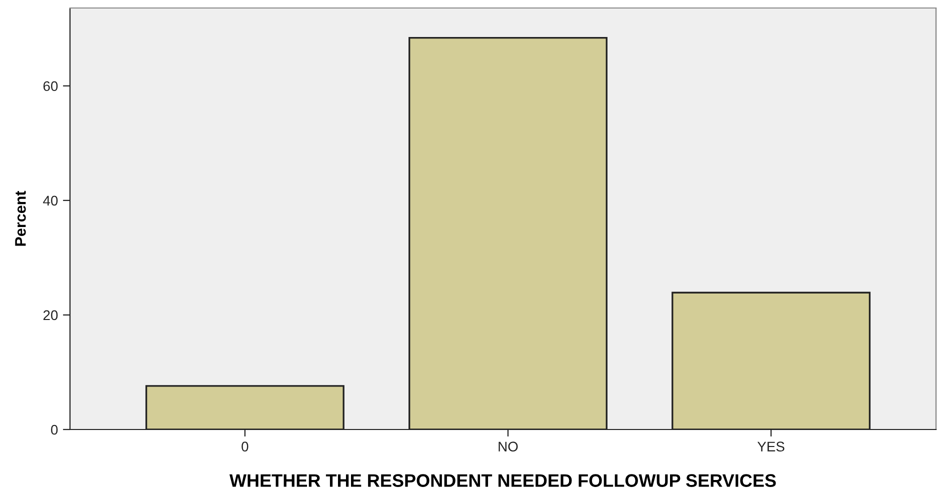 This screenshot has height=495, width=937. What do you see at coordinates (508, 447) in the screenshot?
I see `x-tick-label: NO` at bounding box center [508, 447].